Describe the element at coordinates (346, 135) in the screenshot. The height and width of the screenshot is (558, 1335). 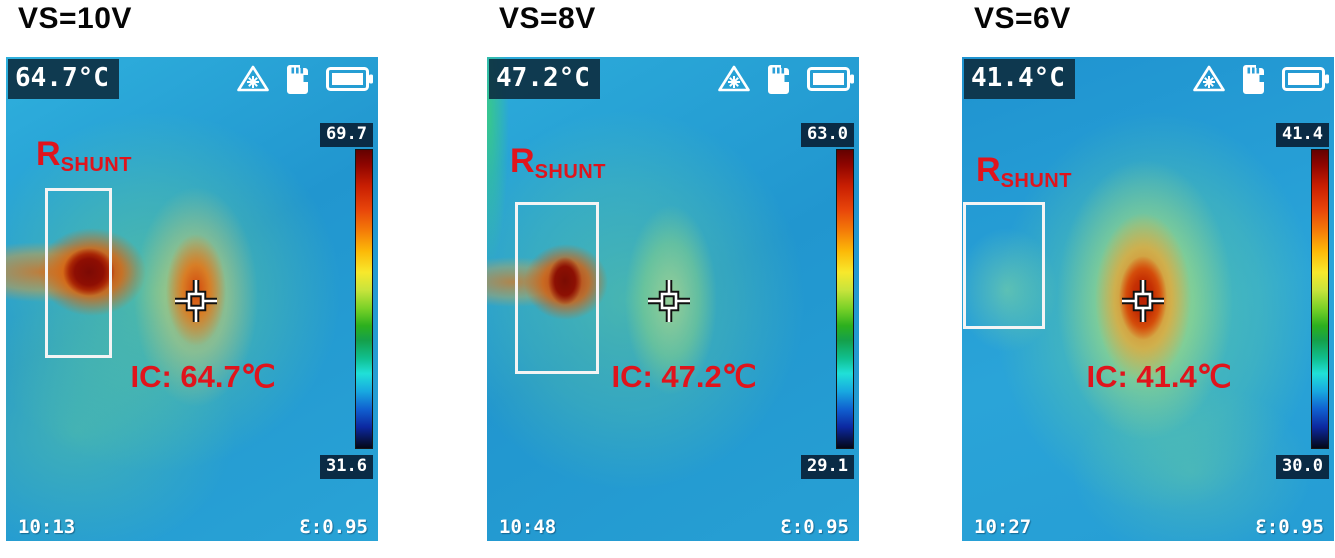
I see `scale-max-label: 69.7` at that location.